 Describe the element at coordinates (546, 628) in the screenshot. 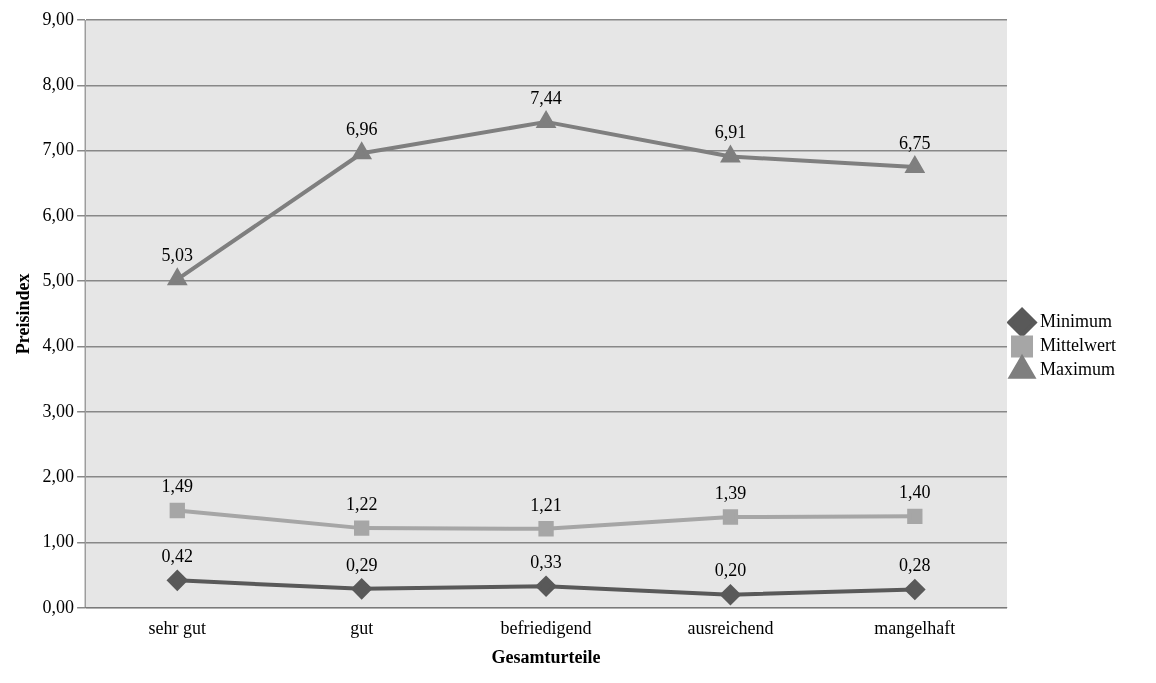

I see `x-tick-label: befriedigend` at that location.